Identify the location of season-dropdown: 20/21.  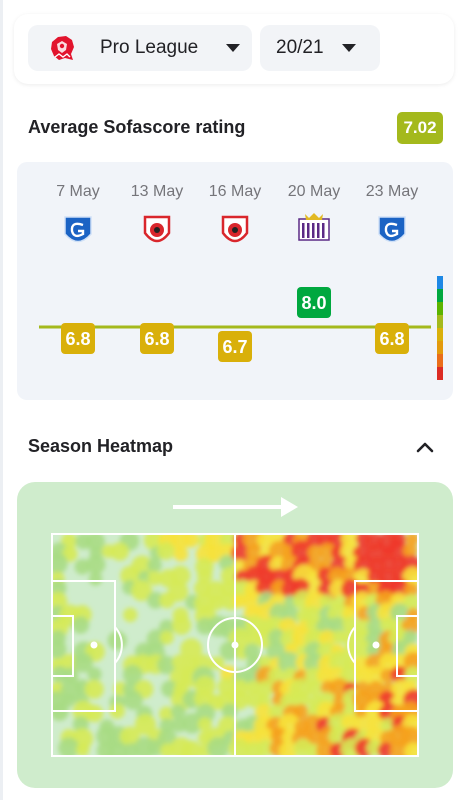
(320, 48).